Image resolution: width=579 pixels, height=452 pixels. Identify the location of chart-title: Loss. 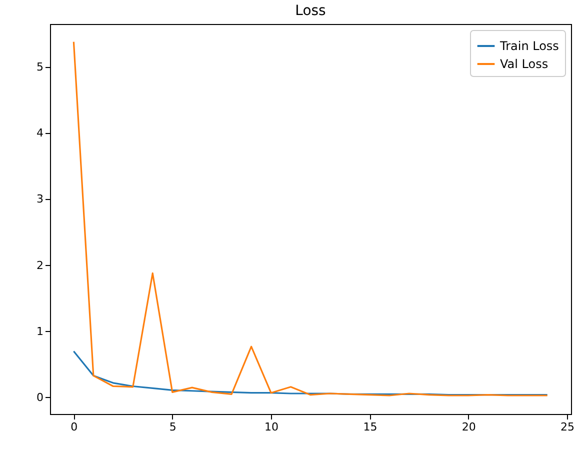
(310, 11).